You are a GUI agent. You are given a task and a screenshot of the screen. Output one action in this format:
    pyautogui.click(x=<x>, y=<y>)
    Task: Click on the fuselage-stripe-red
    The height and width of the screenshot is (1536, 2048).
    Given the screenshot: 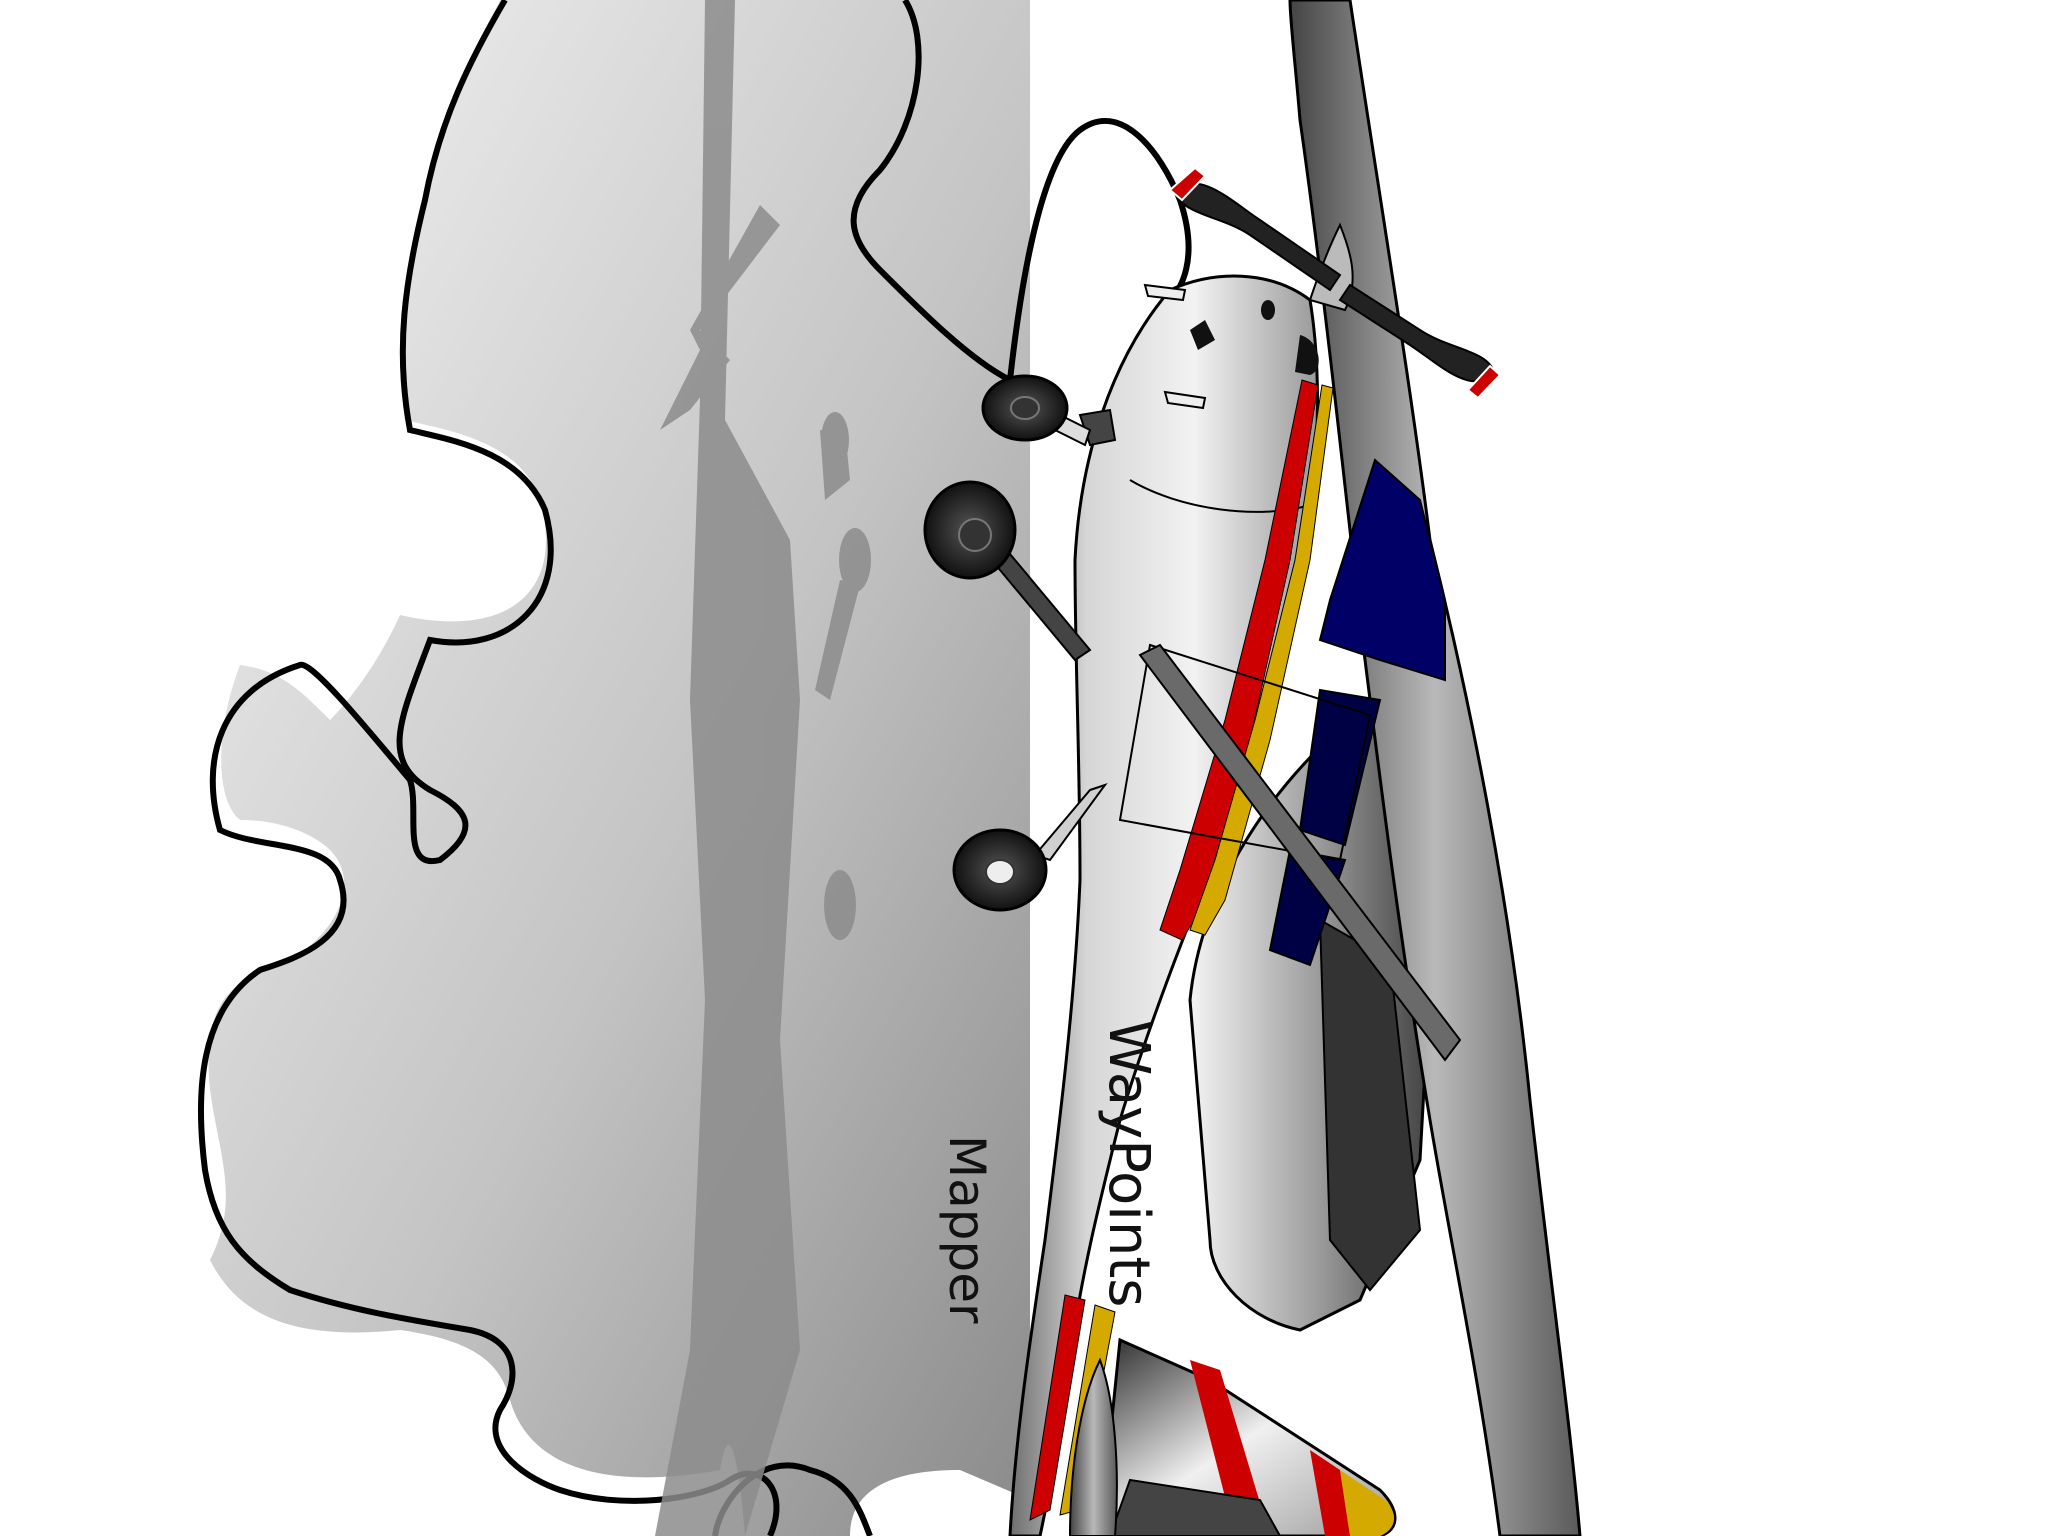 What is the action you would take?
    pyautogui.click(x=1239, y=660)
    